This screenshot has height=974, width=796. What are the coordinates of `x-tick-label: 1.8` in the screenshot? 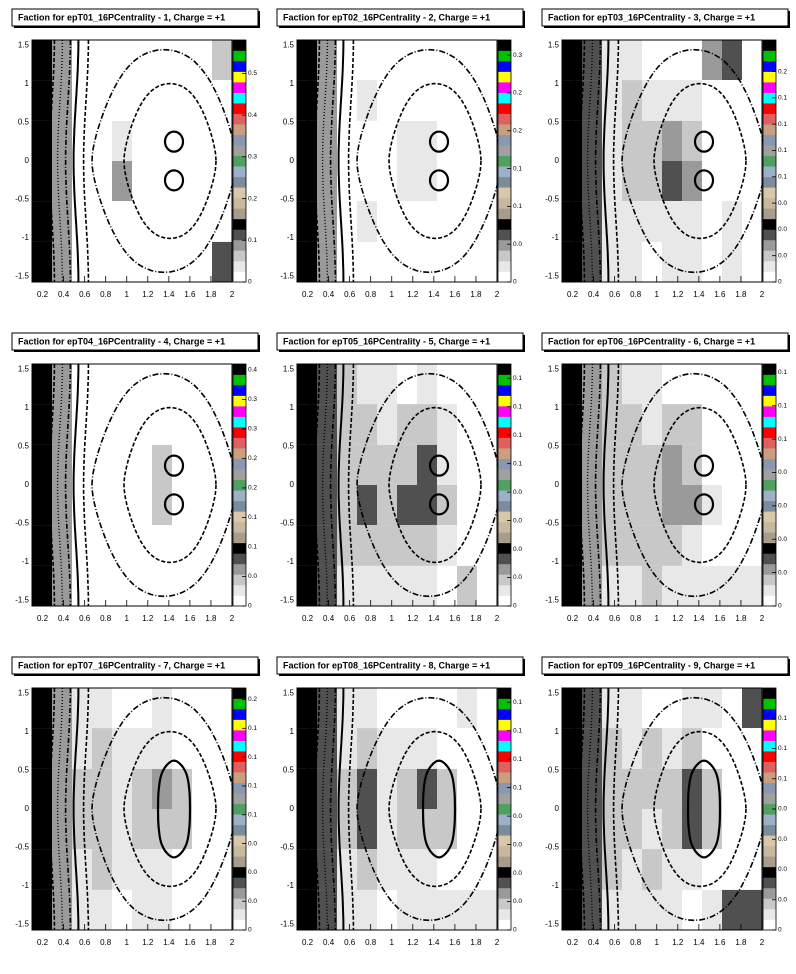 It's located at (476, 294).